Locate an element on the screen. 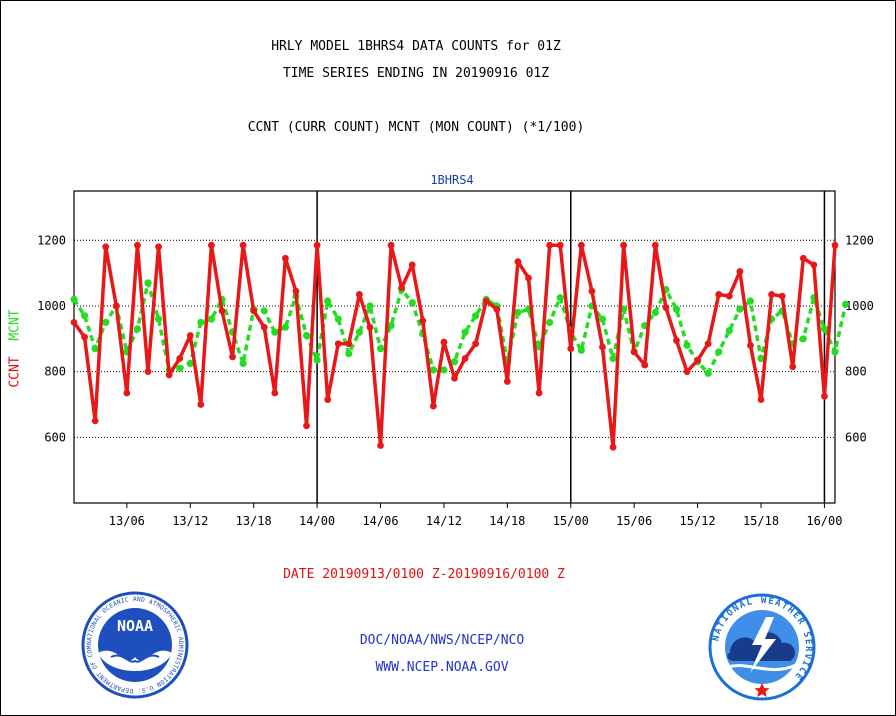 This screenshot has width=896, height=716. website-link: WWW.NCEP.NOAA.GOV is located at coordinates (442, 667).